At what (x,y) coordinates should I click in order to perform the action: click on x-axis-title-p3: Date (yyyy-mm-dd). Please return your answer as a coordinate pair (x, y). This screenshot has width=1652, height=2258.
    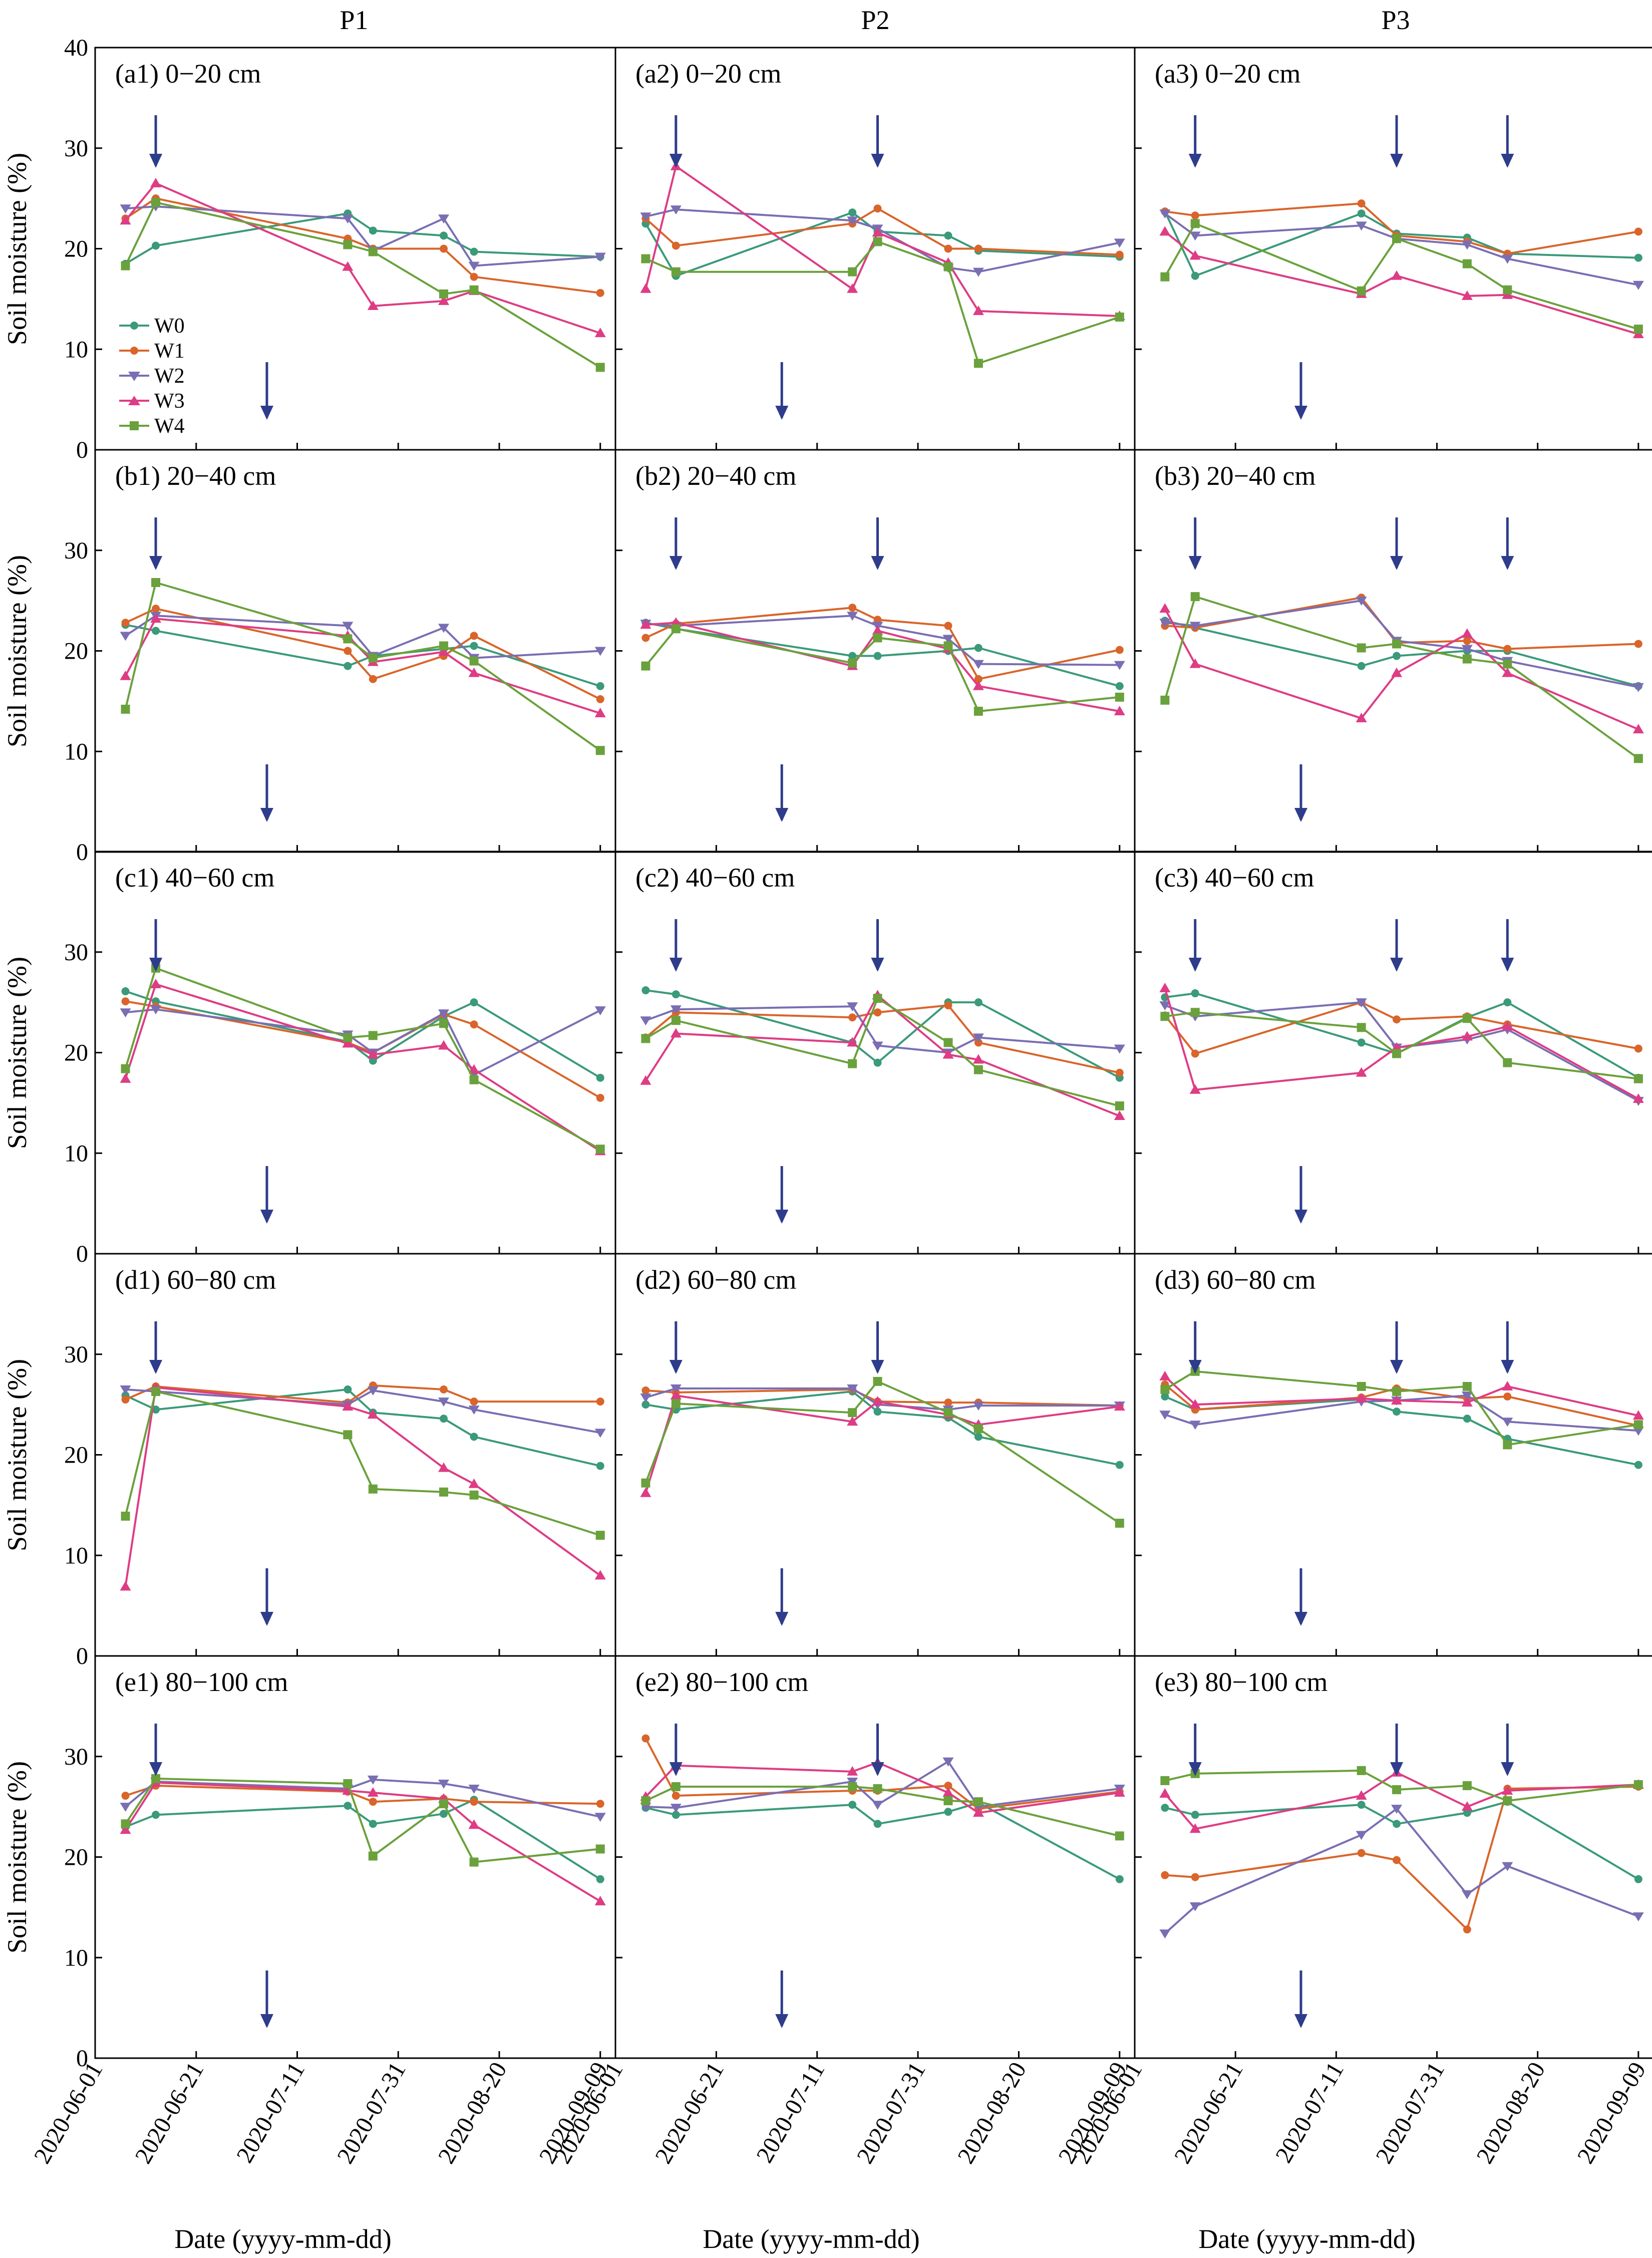
    Looking at the image, I should click on (1306, 2239).